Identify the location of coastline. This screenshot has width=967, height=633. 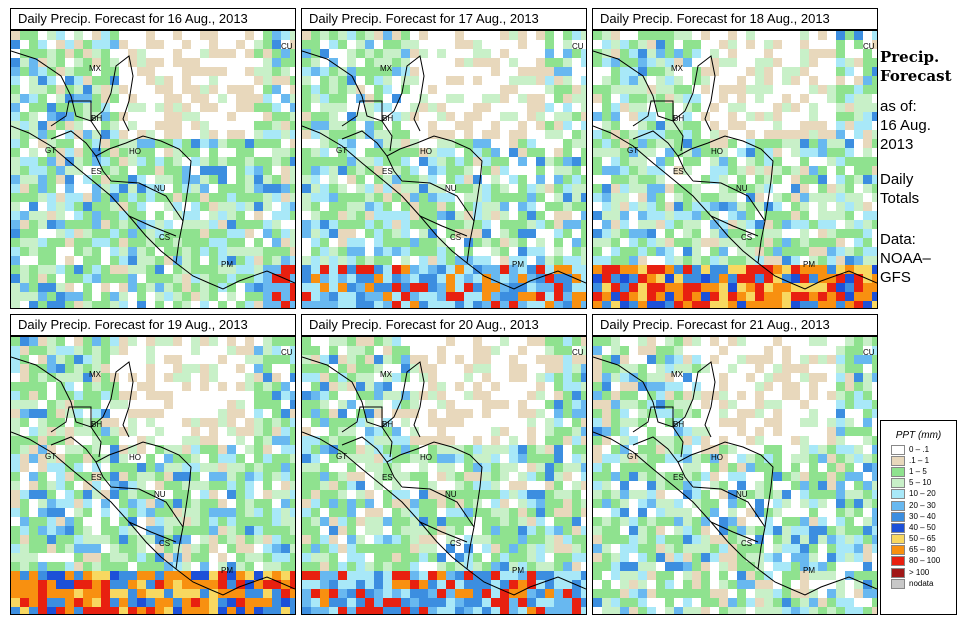
(654, 91).